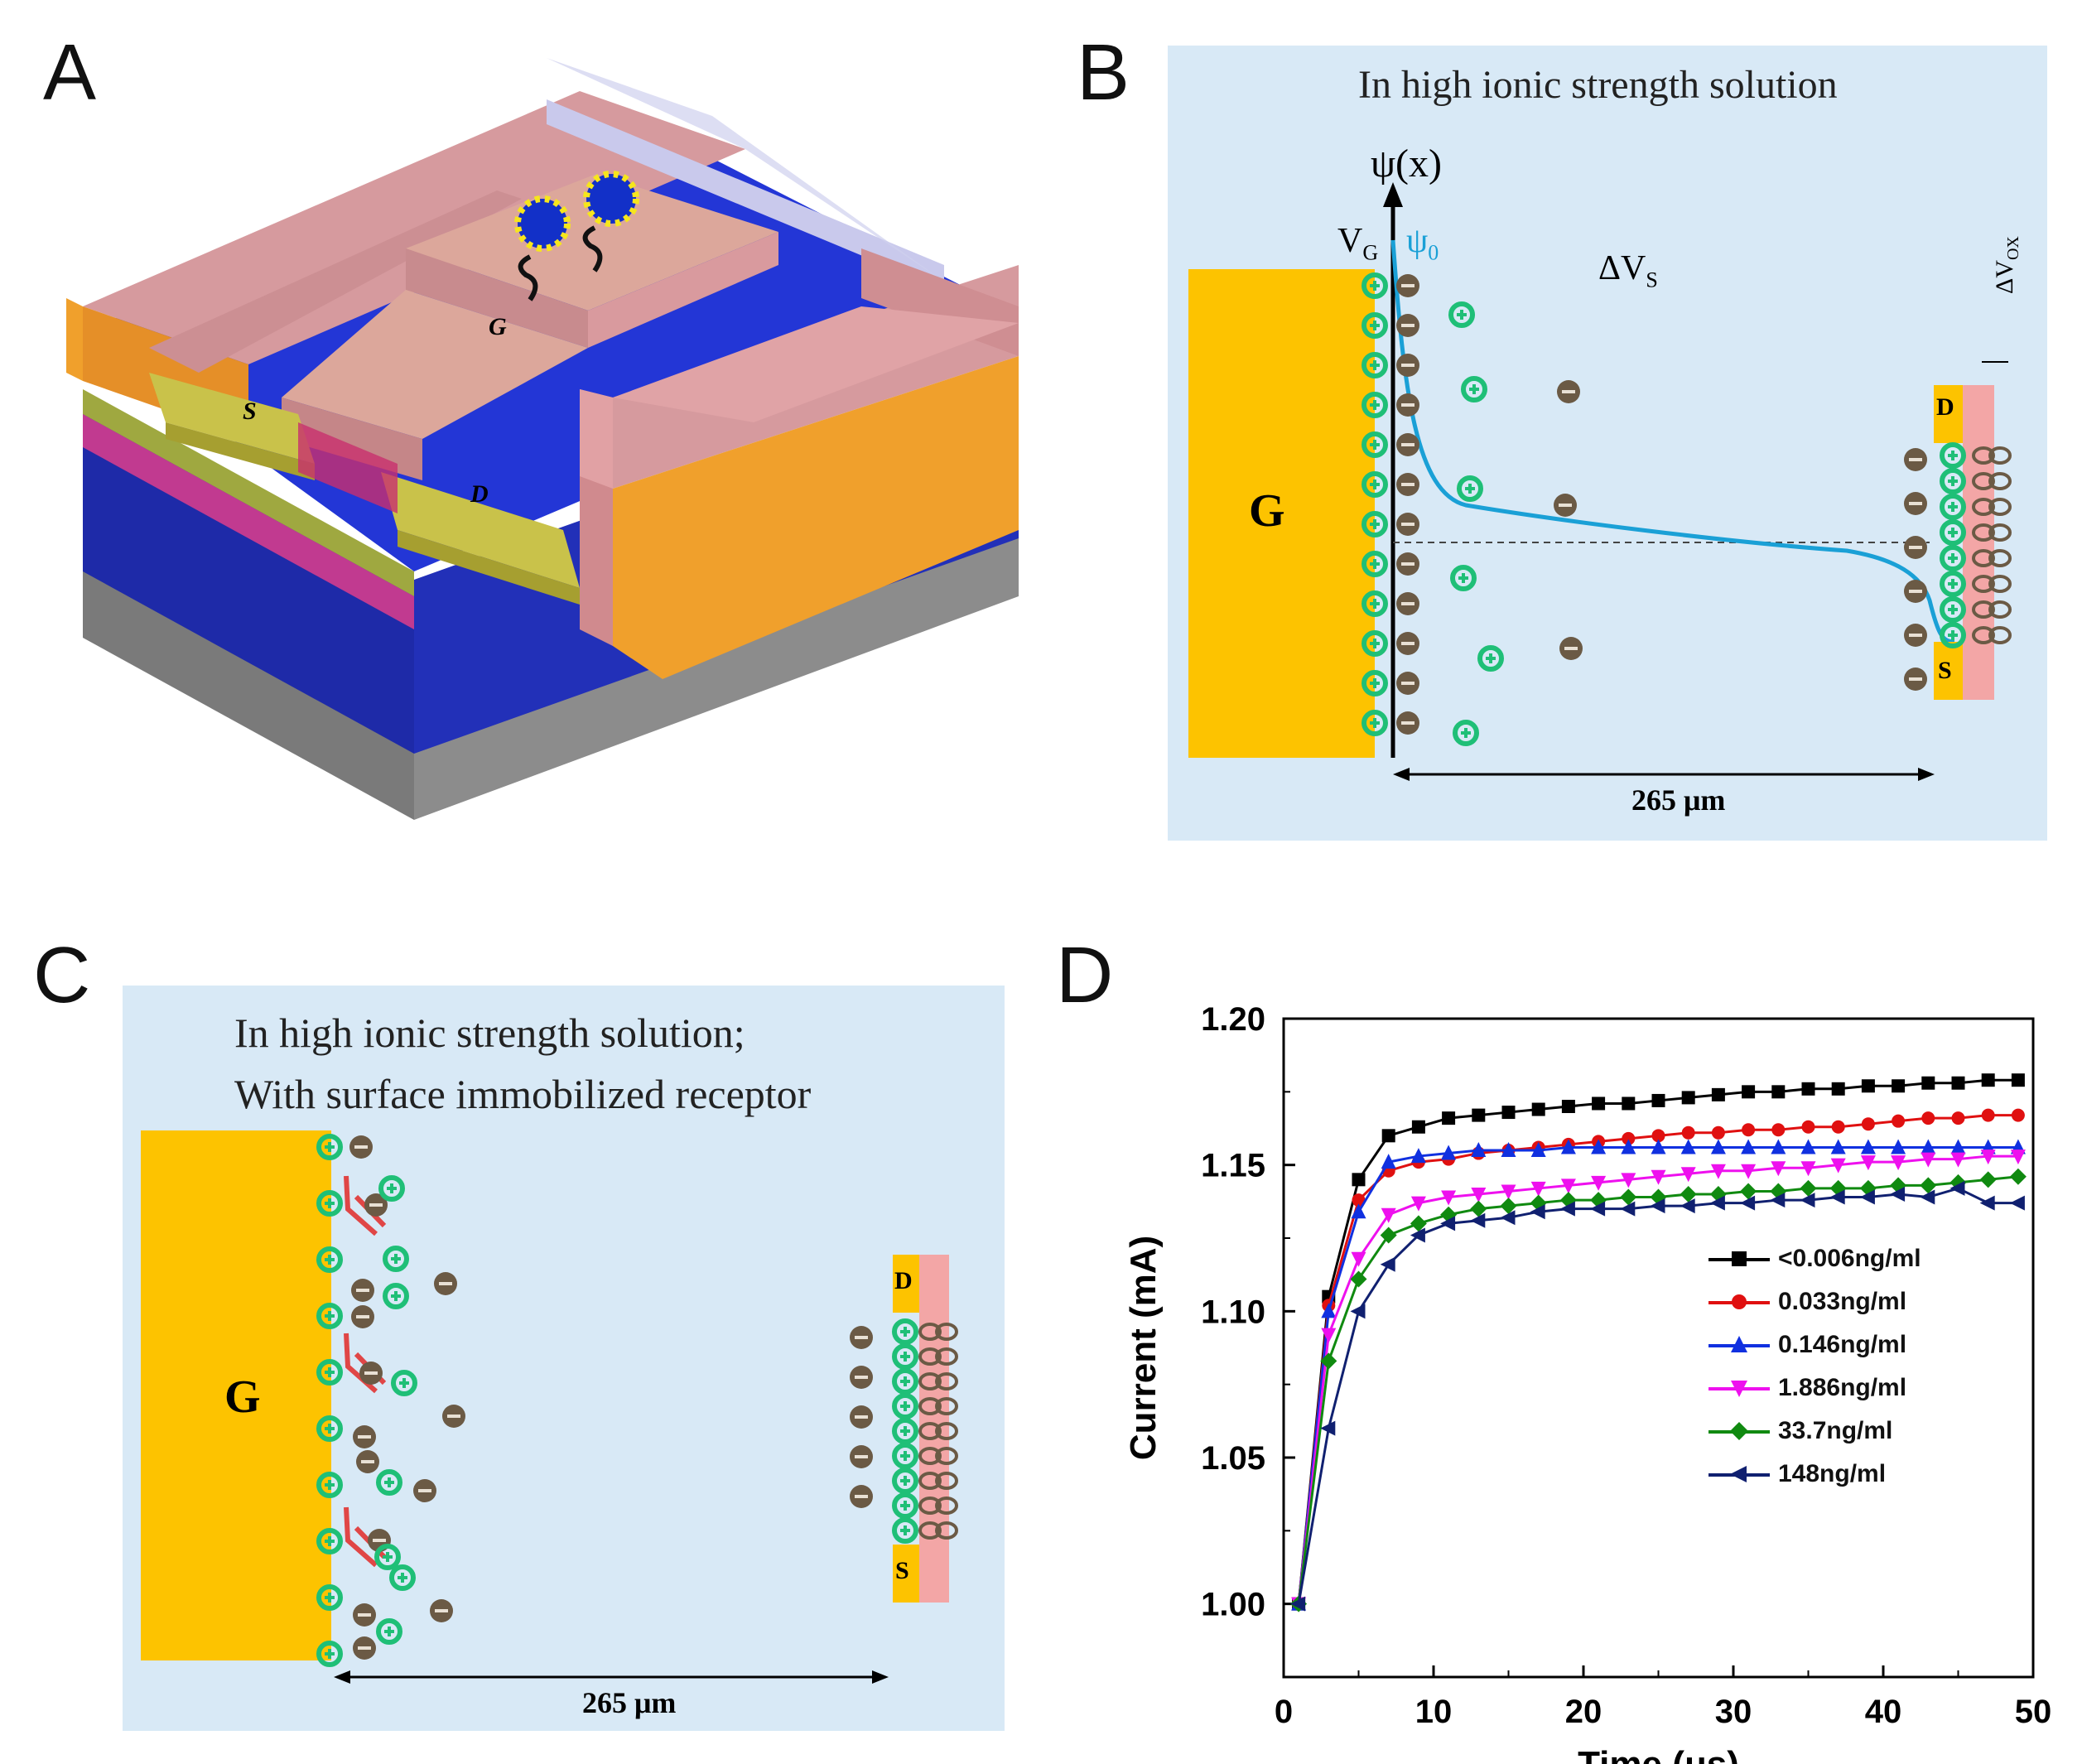 This screenshot has height=1764, width=2082. I want to click on y-tick-label: 1.20, so click(1233, 1019).